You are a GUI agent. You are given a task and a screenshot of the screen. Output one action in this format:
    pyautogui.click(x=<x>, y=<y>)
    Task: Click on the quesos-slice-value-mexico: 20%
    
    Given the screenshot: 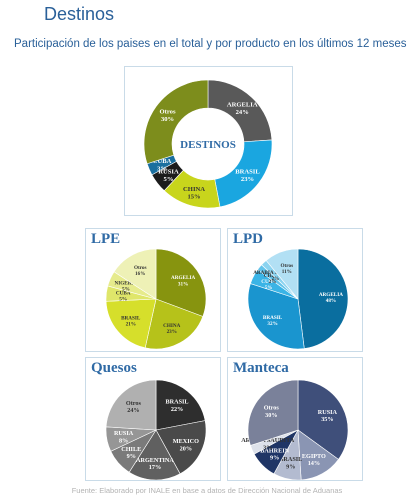 What is the action you would take?
    pyautogui.click(x=186, y=448)
    